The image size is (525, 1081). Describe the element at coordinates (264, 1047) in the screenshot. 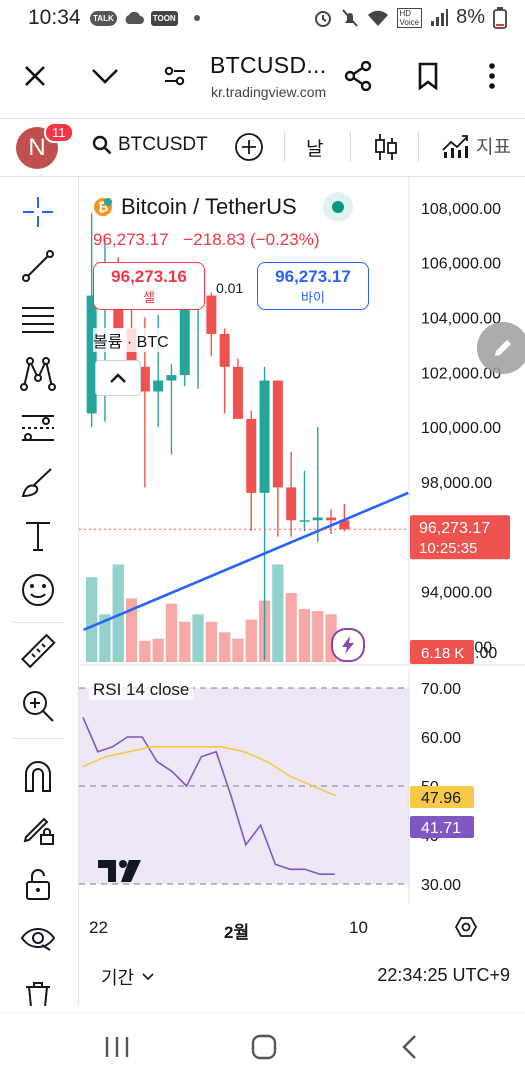

I see `home-icon` at that location.